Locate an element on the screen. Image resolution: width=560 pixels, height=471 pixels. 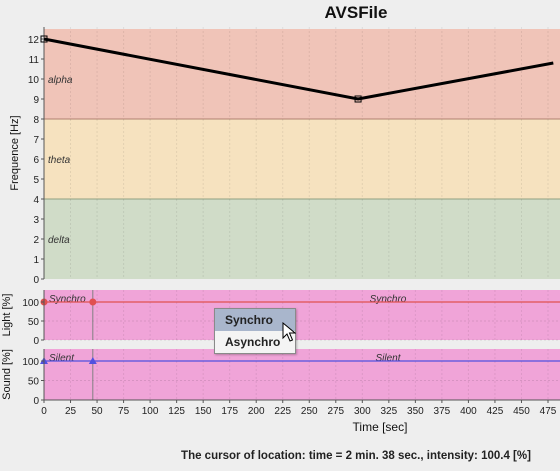
y-tick-label: 4 is located at coordinates (36, 200).